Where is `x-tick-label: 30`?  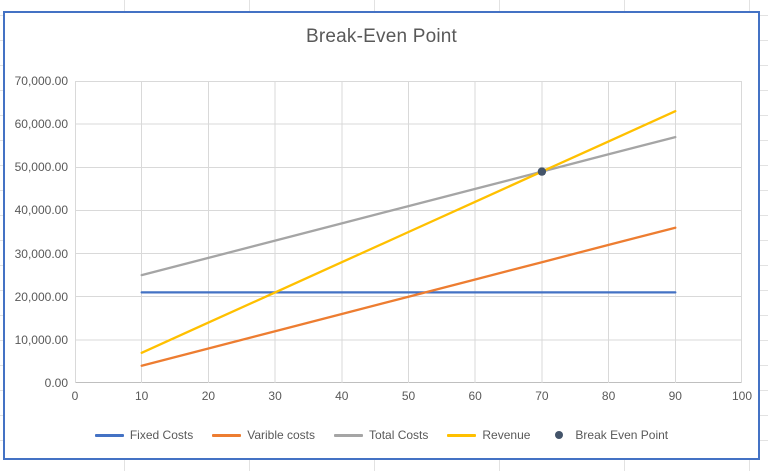 x-tick-label: 30 is located at coordinates (275, 396).